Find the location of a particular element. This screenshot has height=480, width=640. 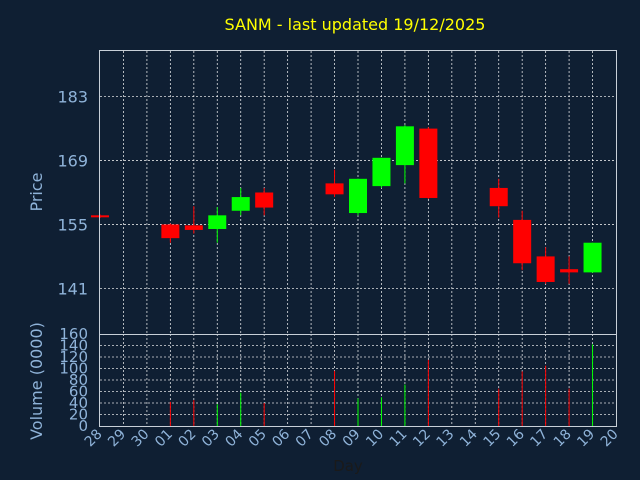

volume-tick-label: 0 is located at coordinates (83, 426).